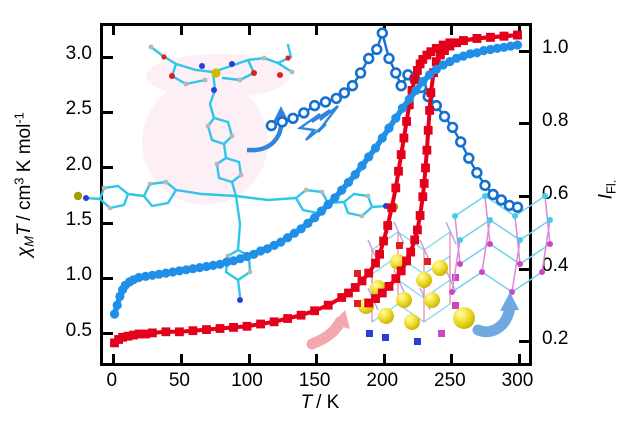 This screenshot has width=640, height=423. I want to click on x-tick-label-250: 250, so click(450, 380).